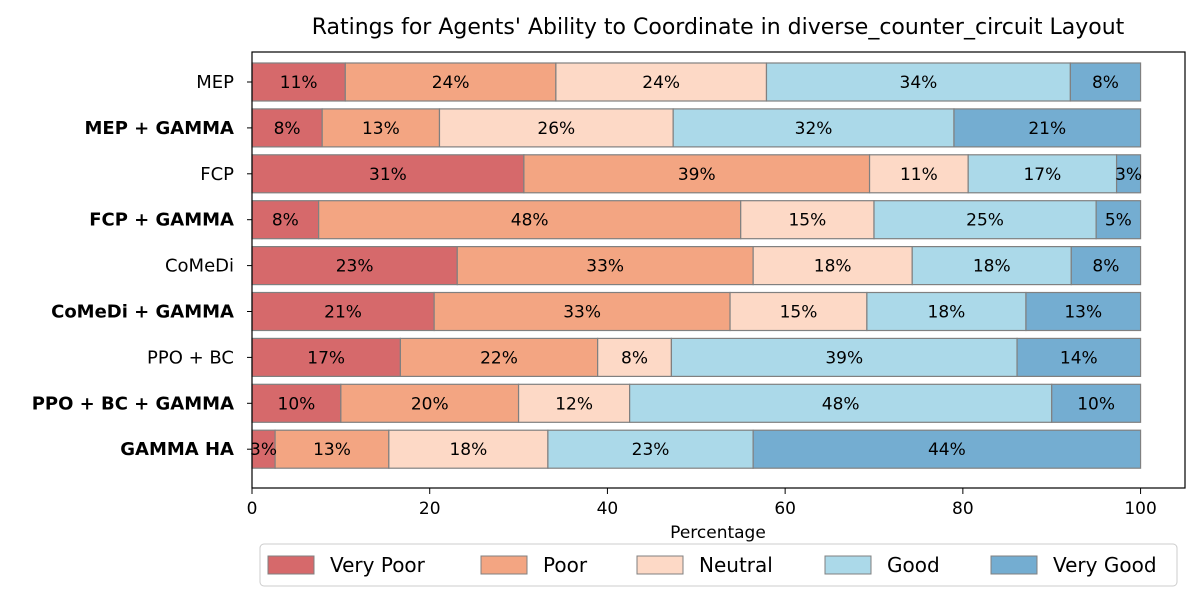 The width and height of the screenshot is (1200, 604). I want to click on data-label: 26%, so click(556, 129).